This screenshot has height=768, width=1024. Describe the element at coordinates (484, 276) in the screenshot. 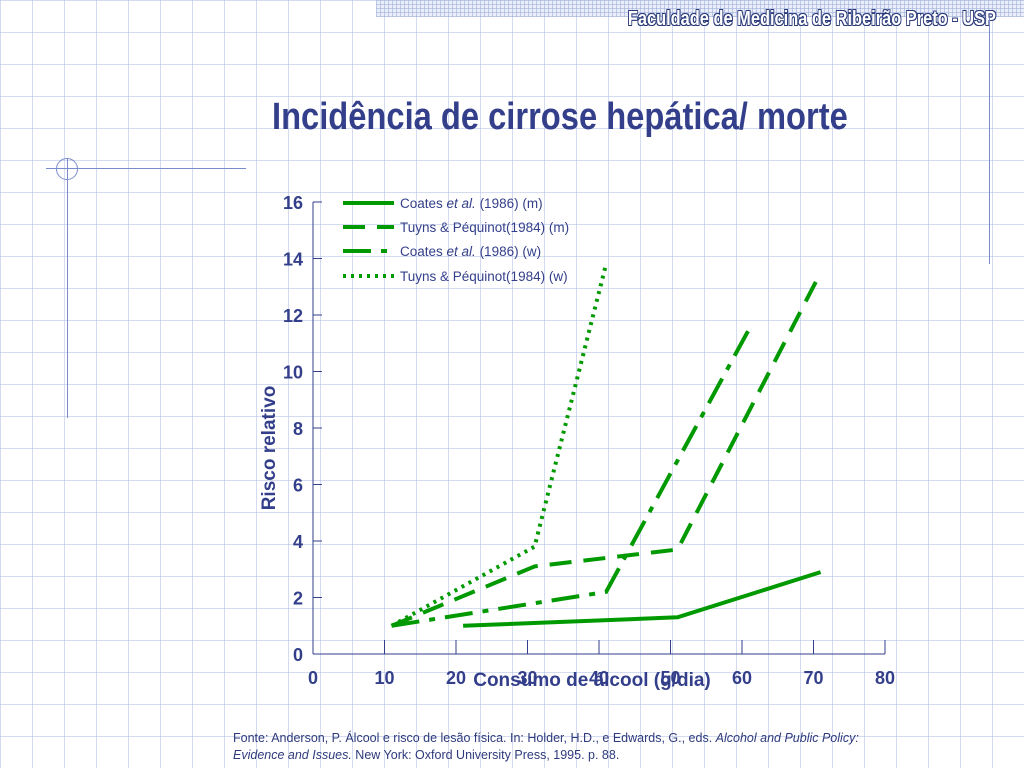

I see `legend-label-4: Tuyns & Péquinot(1984) (w)` at that location.